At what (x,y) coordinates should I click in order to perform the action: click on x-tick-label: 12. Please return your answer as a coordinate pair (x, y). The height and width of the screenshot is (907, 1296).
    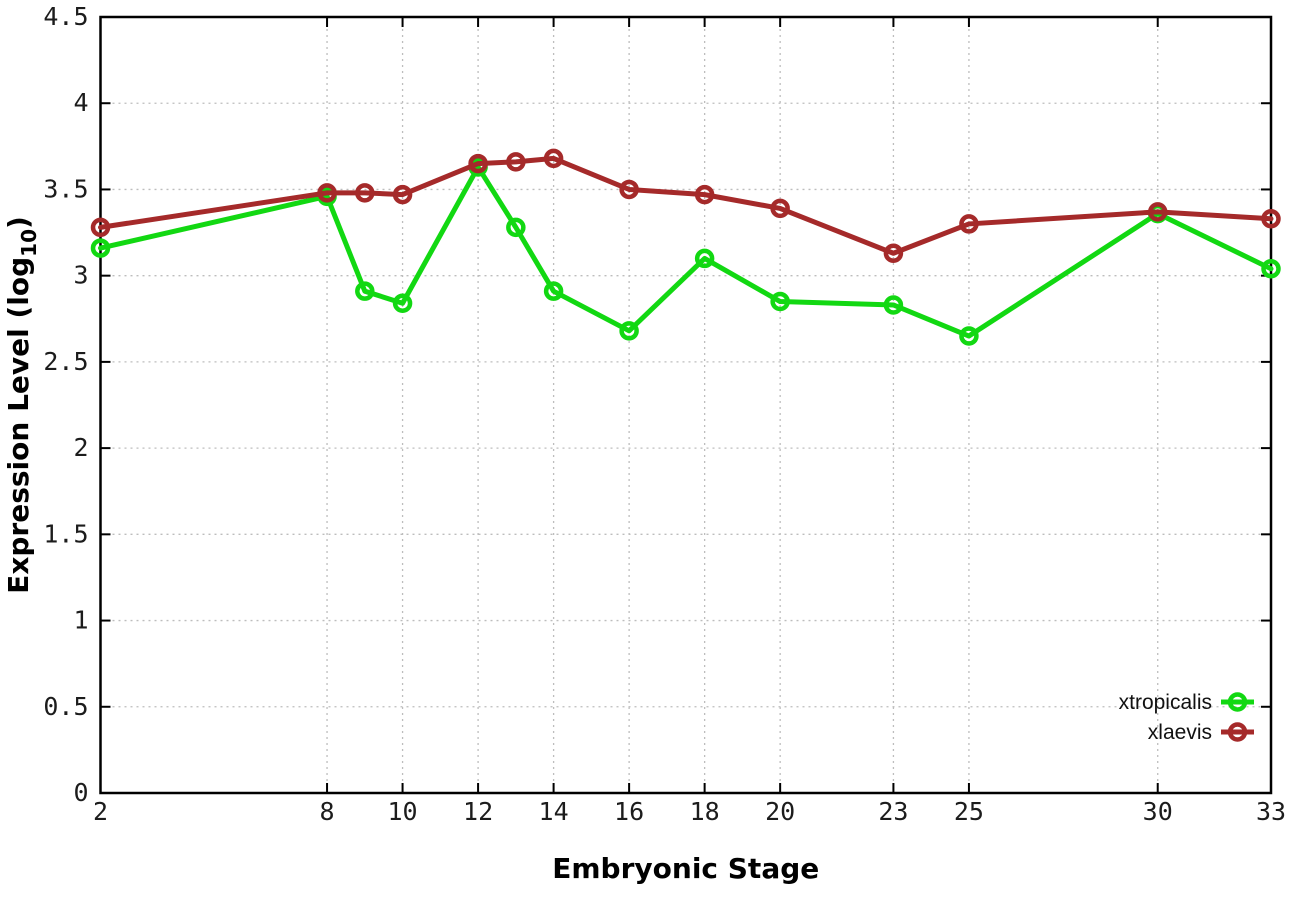
    Looking at the image, I should click on (478, 811).